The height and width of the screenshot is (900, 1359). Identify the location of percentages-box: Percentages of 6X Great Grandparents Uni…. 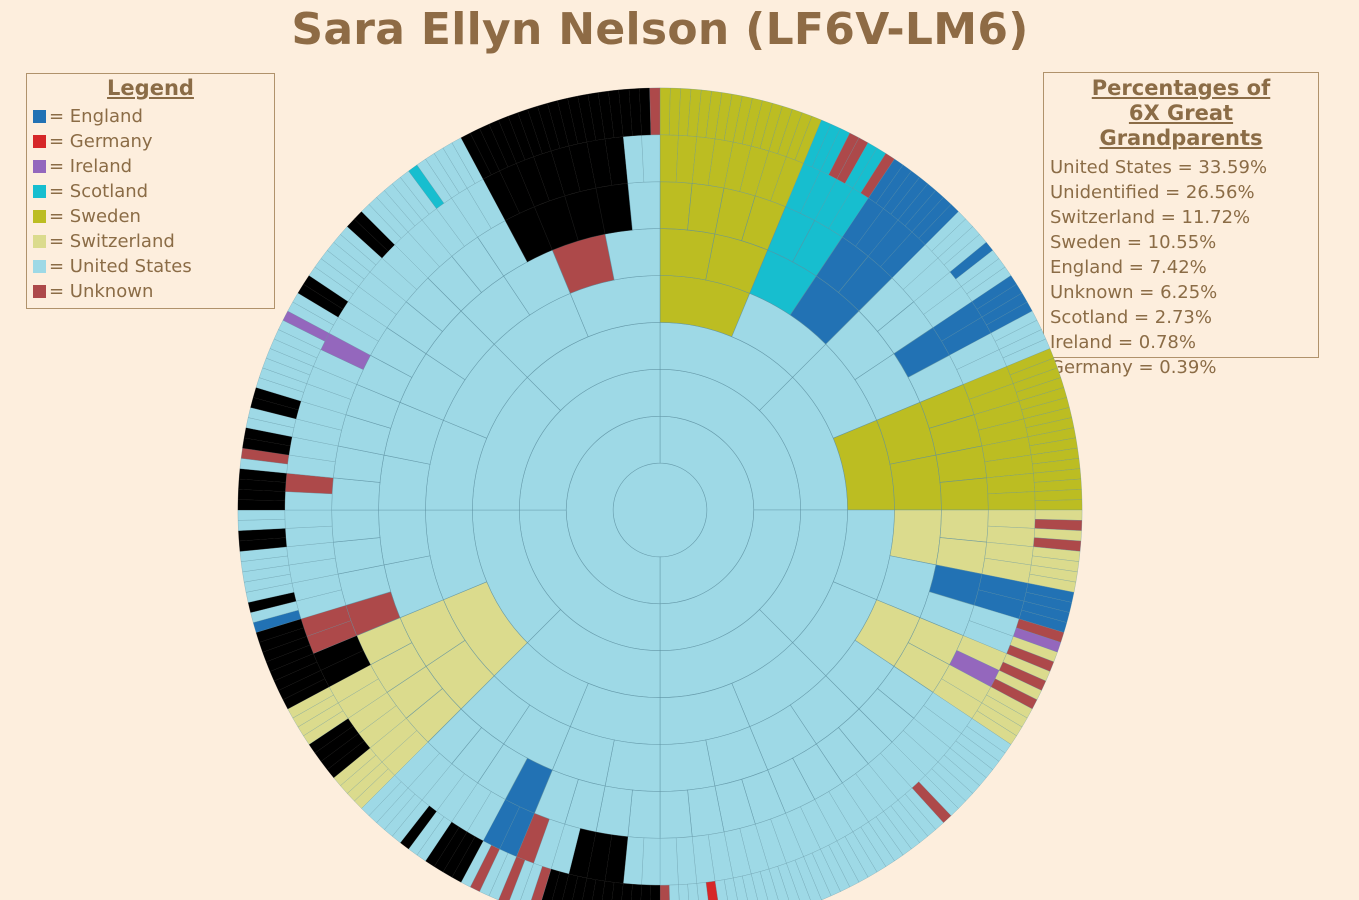
(1181, 225).